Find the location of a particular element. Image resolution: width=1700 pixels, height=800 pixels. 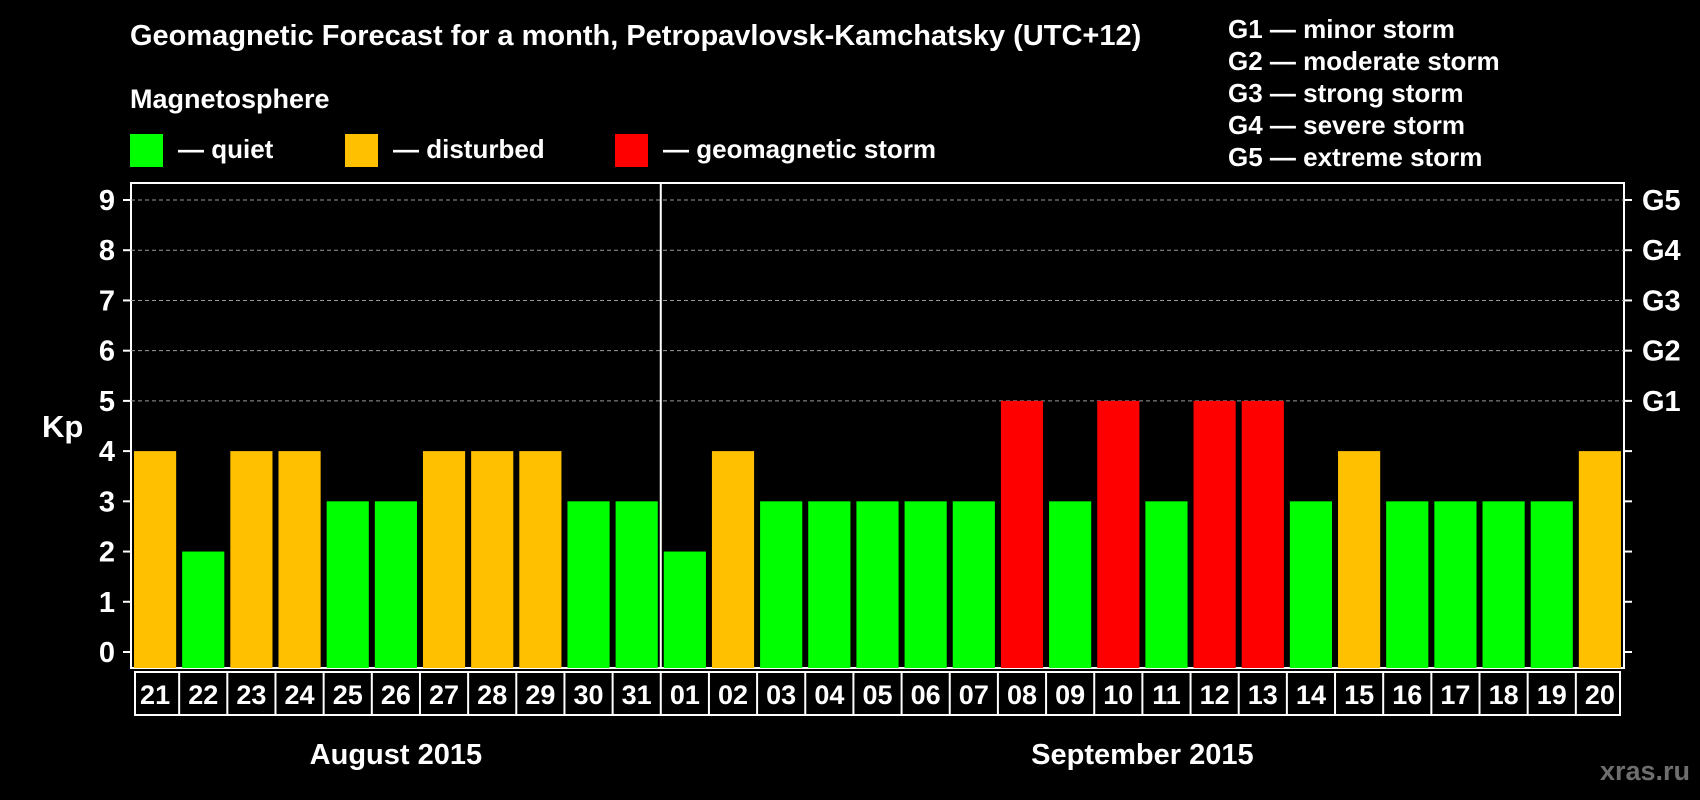

xtick-label-10: 10 is located at coordinates (1118, 695).